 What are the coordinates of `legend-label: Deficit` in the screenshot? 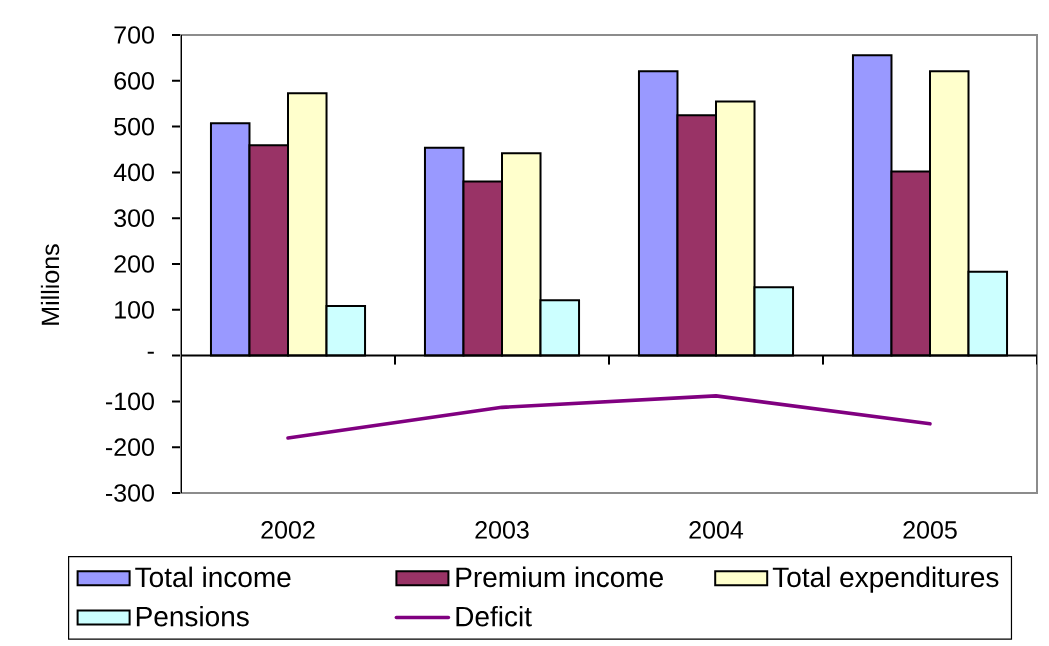 It's located at (494, 616).